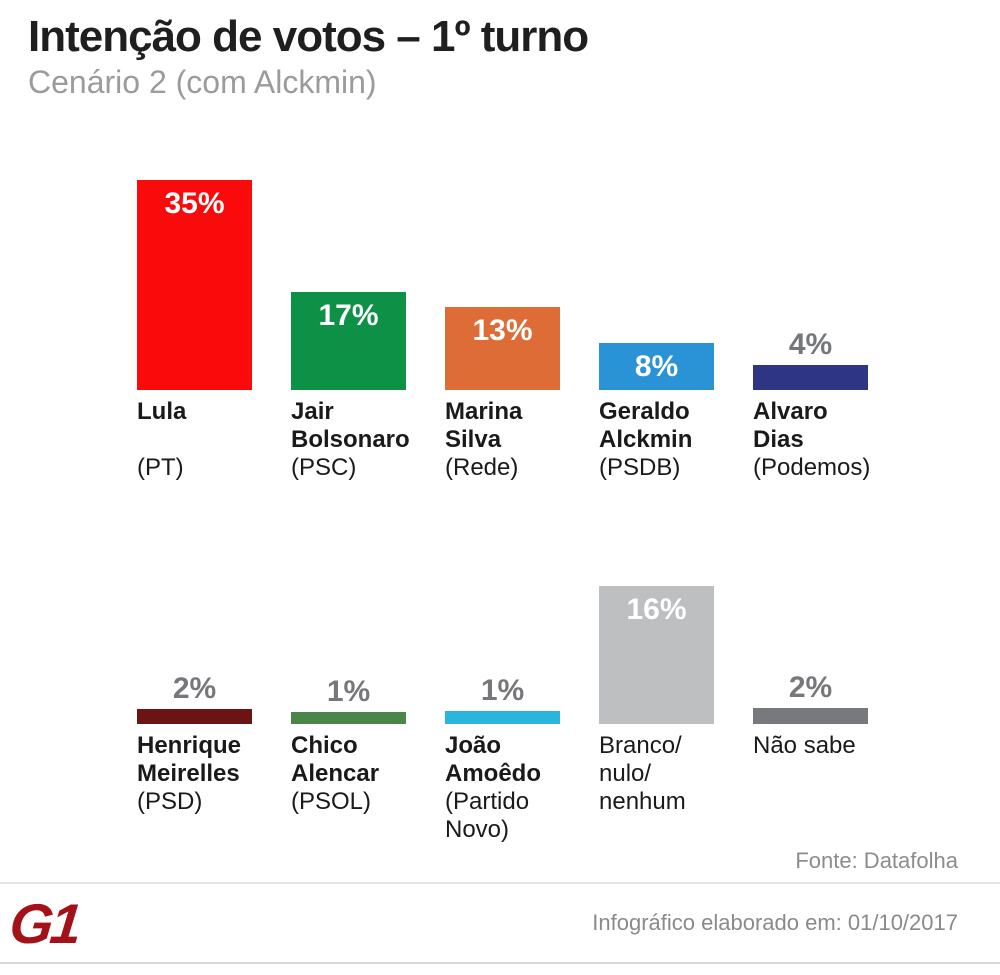  I want to click on bar-nao-sabe, so click(810, 716).